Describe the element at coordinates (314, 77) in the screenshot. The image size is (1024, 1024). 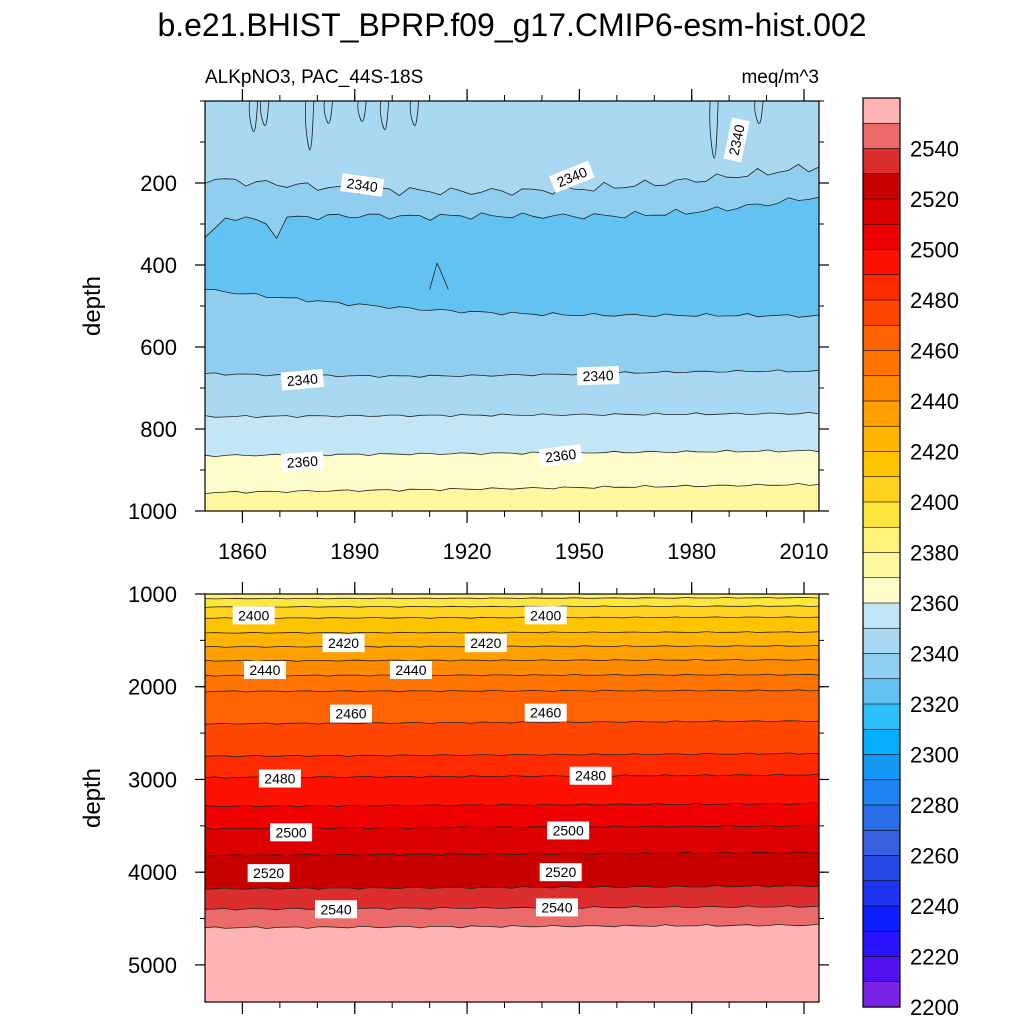
I see `panel1-subtitle-left: ALKpNO3, PAC_44S-18S` at that location.